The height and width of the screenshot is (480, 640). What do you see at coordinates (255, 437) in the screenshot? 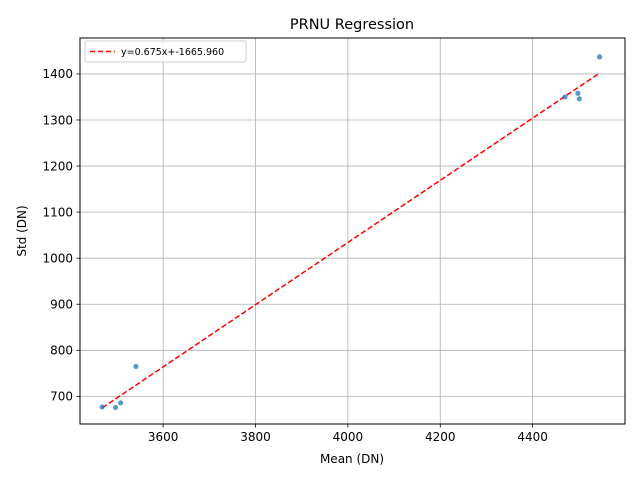
I see `x-tick-label: 3800` at bounding box center [255, 437].